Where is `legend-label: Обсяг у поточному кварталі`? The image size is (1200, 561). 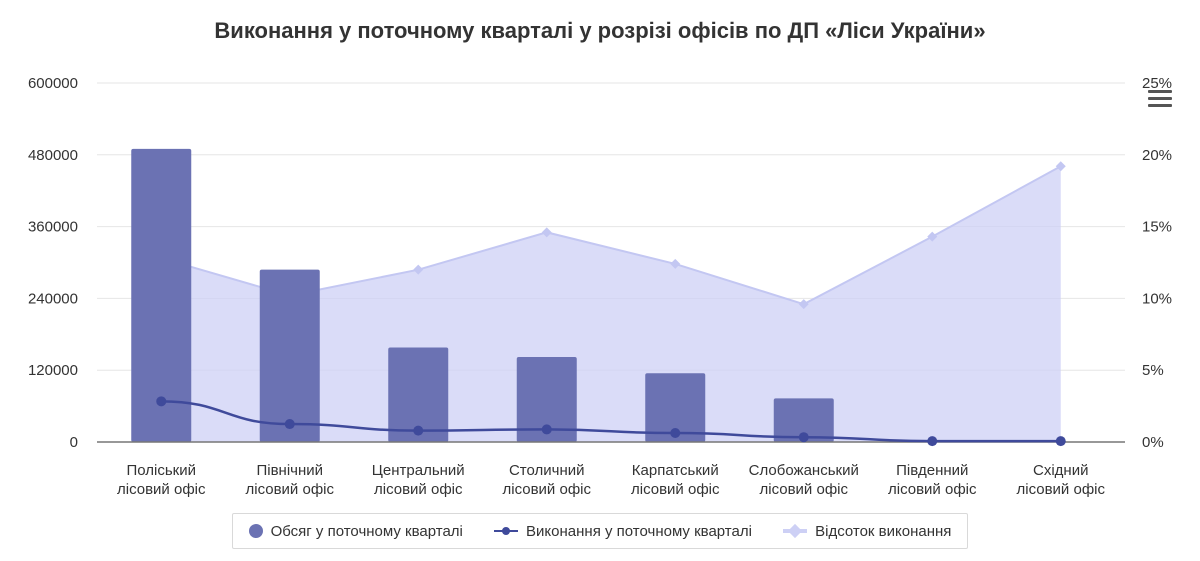 legend-label: Обсяг у поточному кварталі is located at coordinates (366, 531).